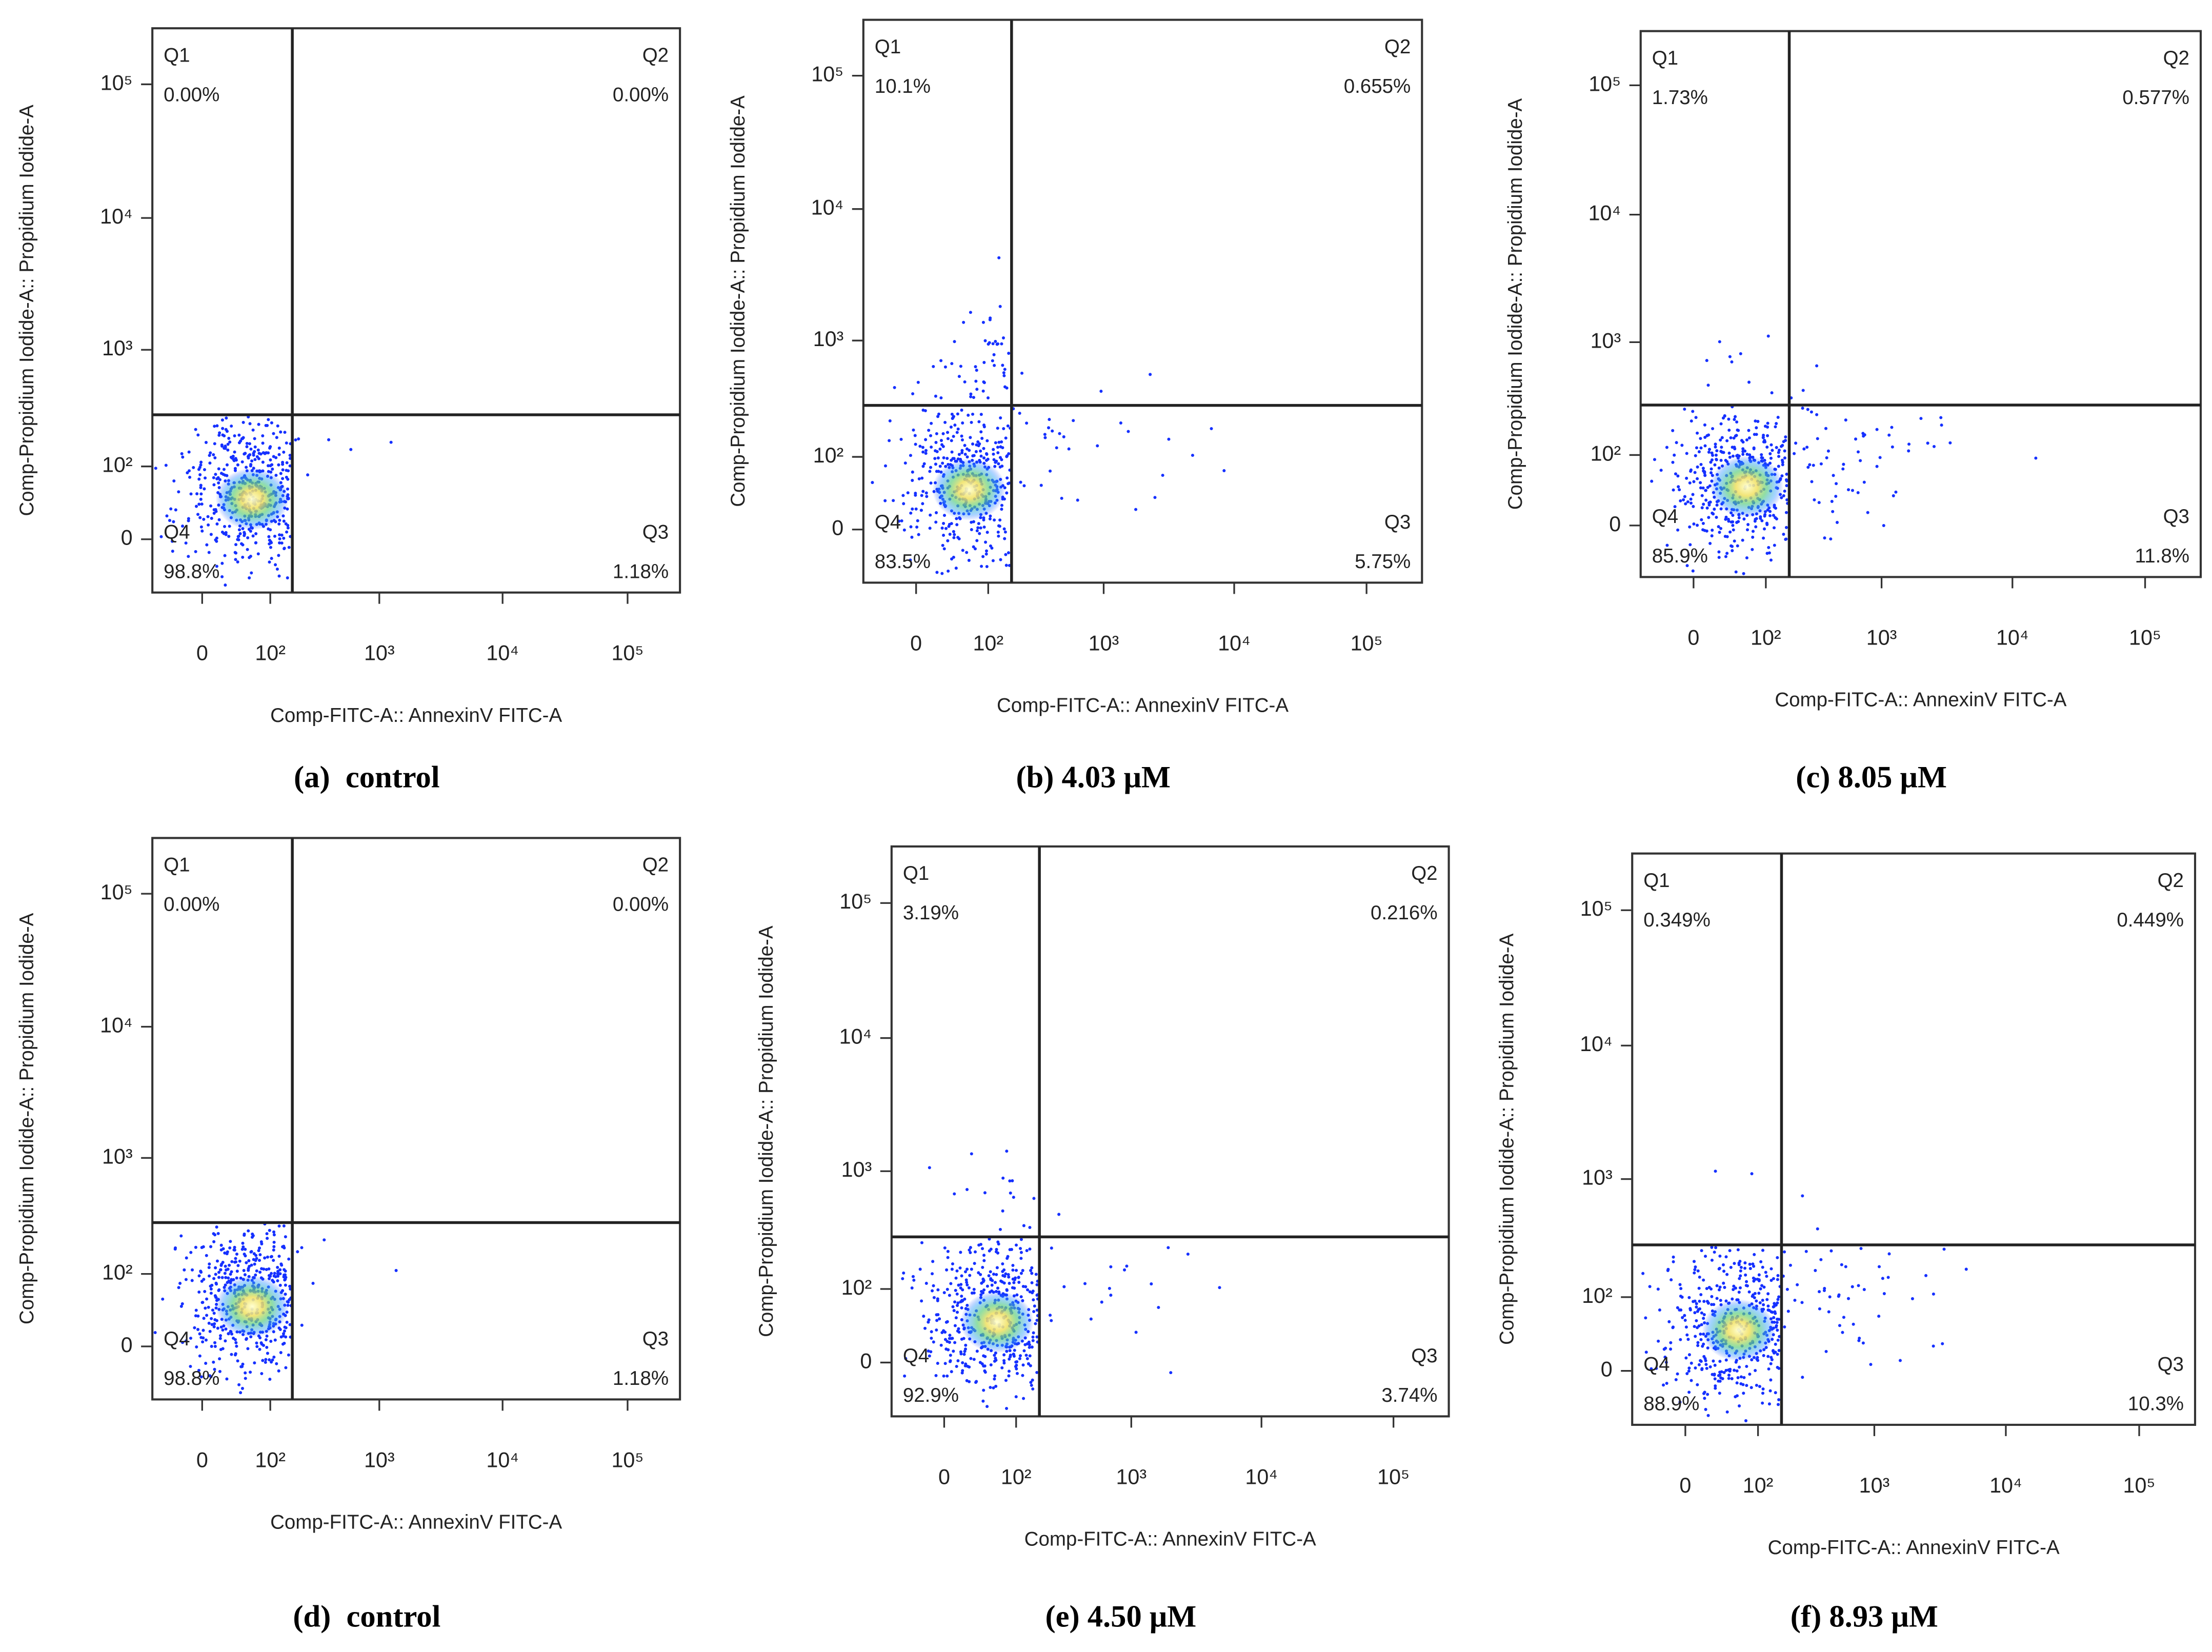  I want to click on quadrant-percent: 98.8%, so click(192, 571).